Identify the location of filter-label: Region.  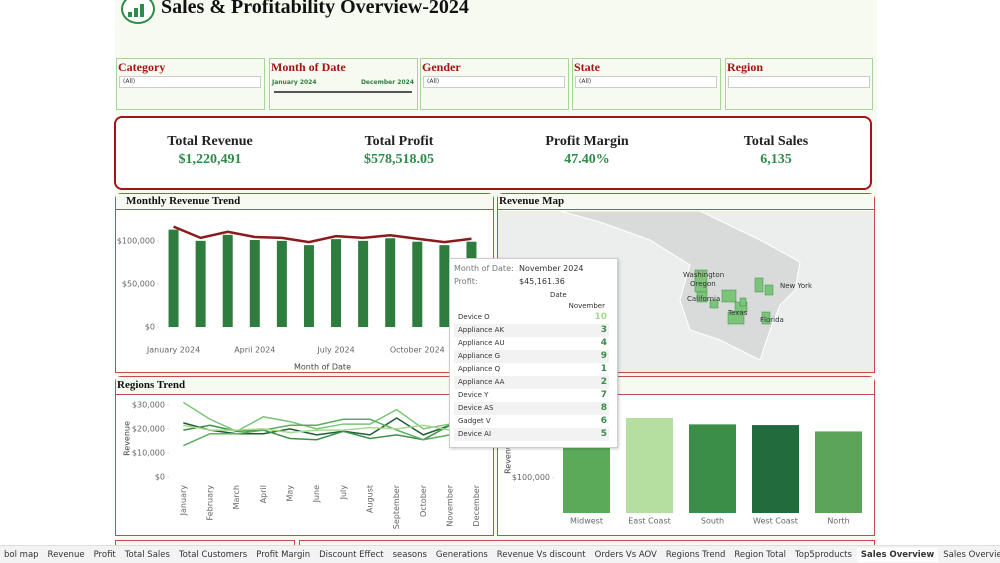
(745, 67).